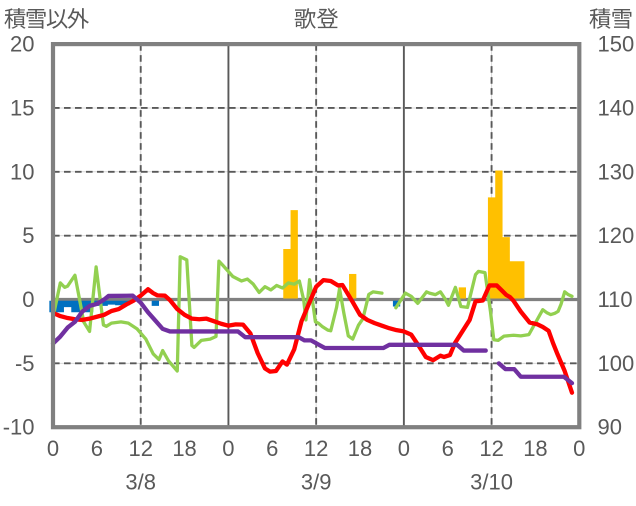 This screenshot has height=506, width=636. I want to click on svg-text: 120, so click(616, 235).